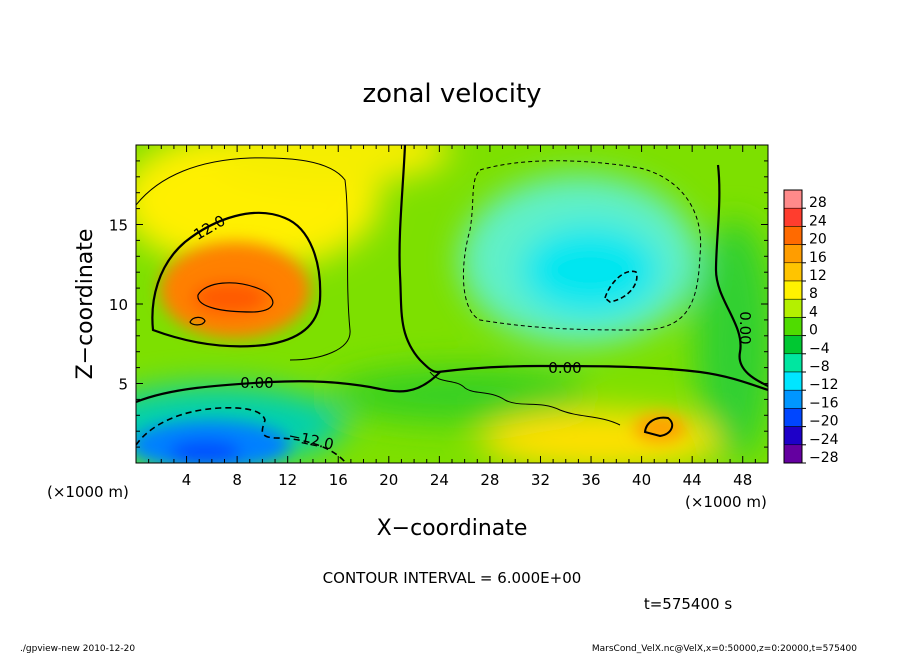  What do you see at coordinates (241, 435) in the screenshot?
I see `contour-12-negative` at bounding box center [241, 435].